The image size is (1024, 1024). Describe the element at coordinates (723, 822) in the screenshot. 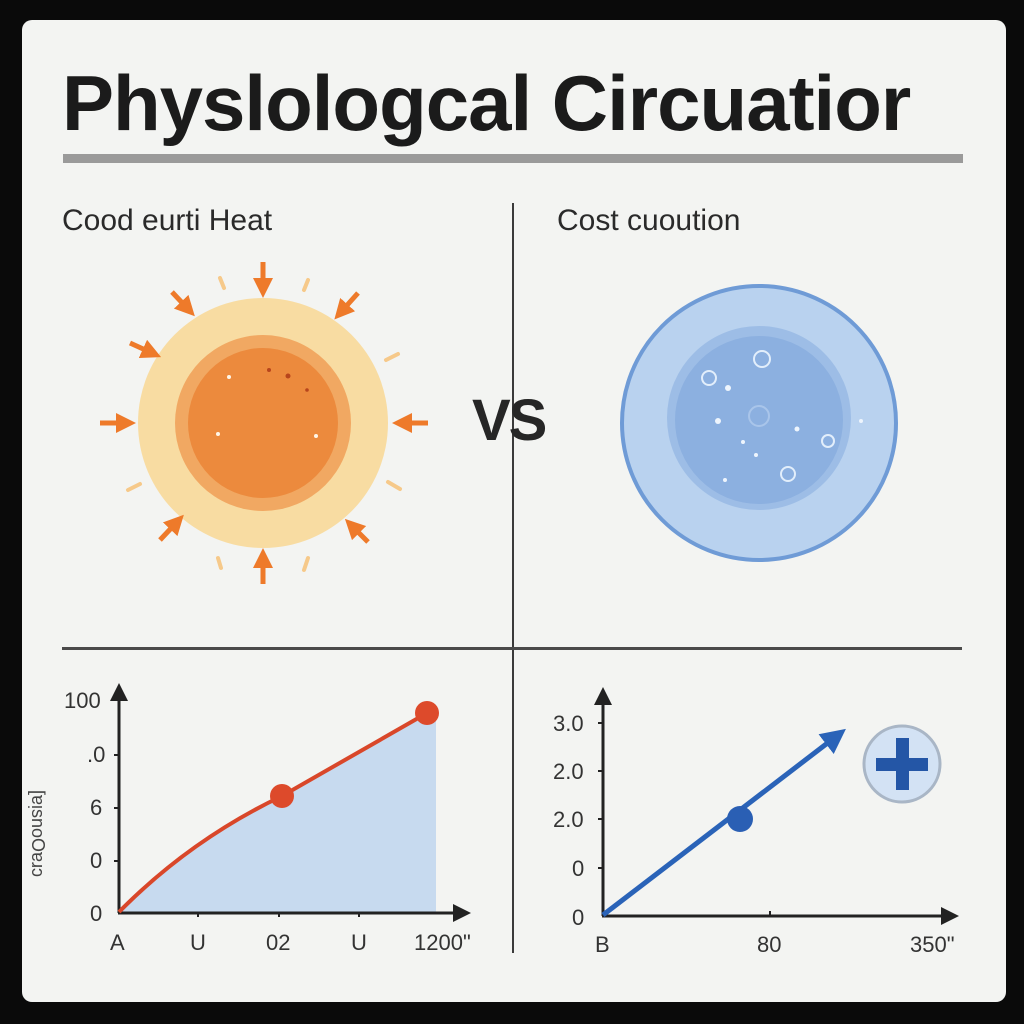

I see `cold-line` at that location.